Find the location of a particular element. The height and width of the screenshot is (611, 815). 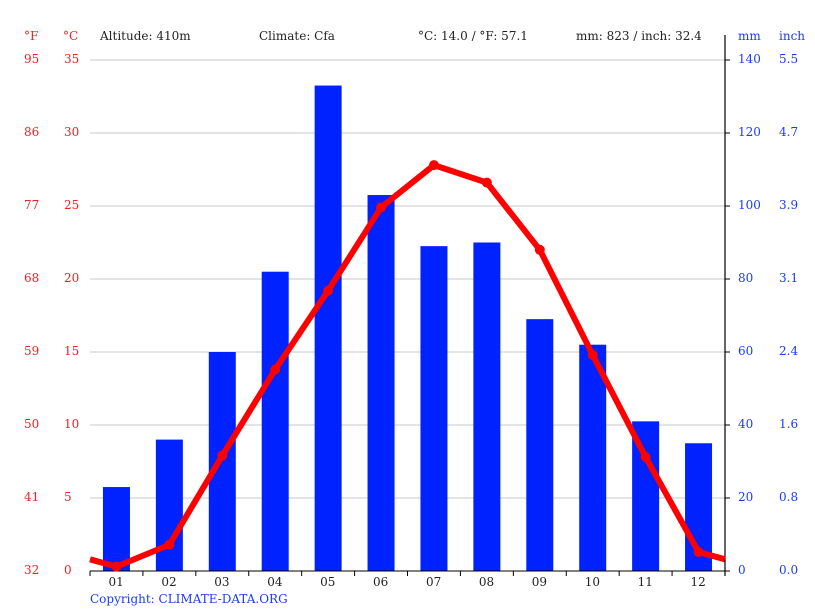

fahrenheit-tick-label: 77 is located at coordinates (32, 205).